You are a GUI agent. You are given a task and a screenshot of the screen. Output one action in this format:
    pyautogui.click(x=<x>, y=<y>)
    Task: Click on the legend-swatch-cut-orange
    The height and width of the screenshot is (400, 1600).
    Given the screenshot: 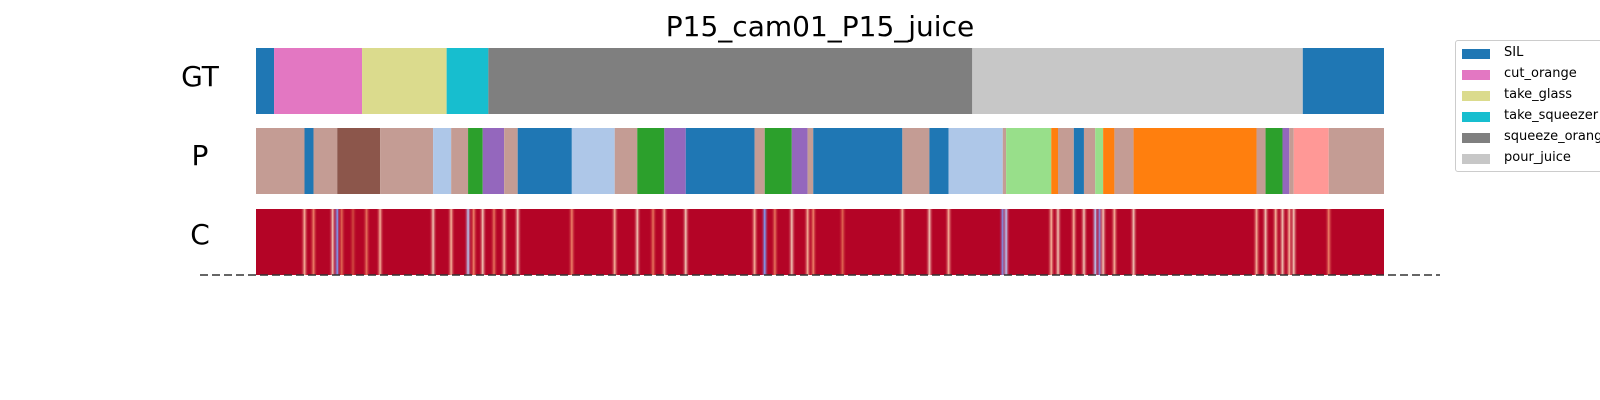 What is the action you would take?
    pyautogui.click(x=1476, y=75)
    